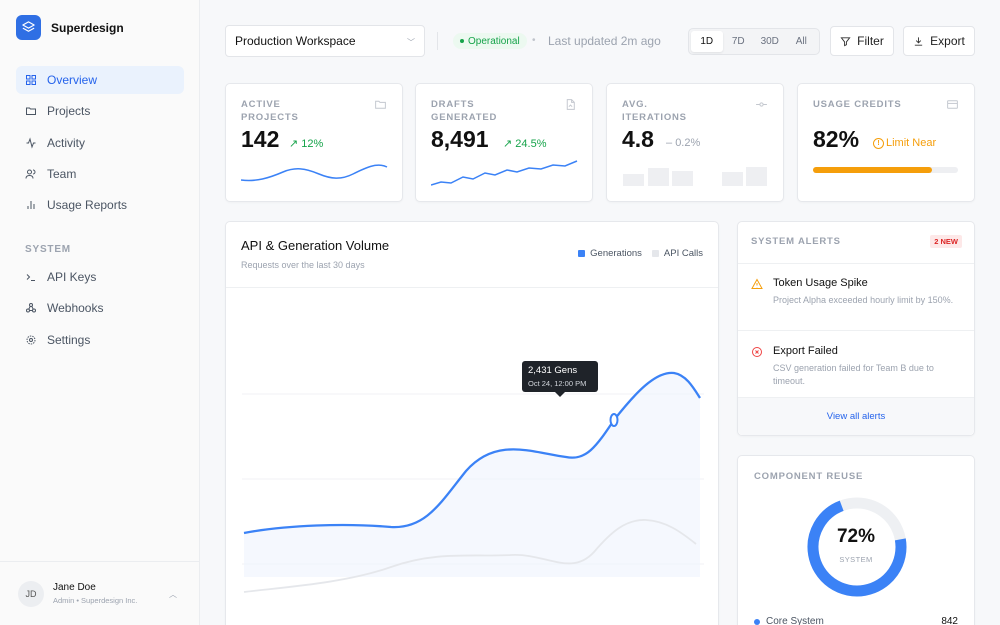 The width and height of the screenshot is (1000, 625). Describe the element at coordinates (100, 80) in the screenshot. I see `sidebar-item-overview: Overview` at that location.